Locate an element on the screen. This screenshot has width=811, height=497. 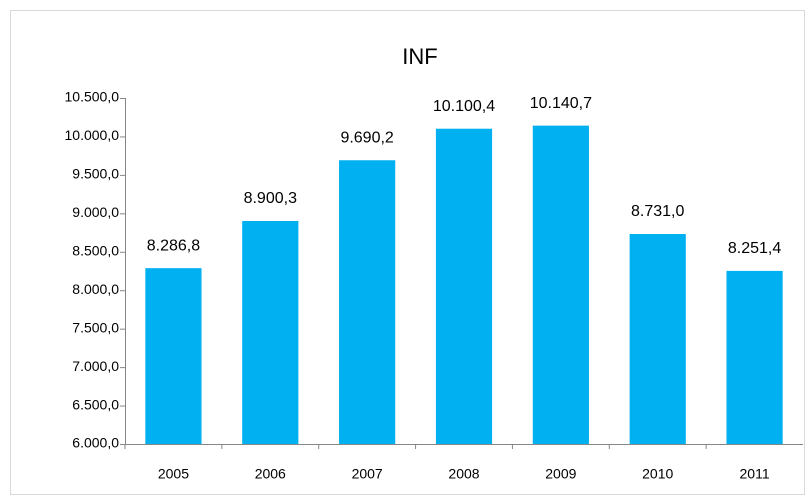
y-tick-label: 8.500,0 is located at coordinates (95, 250).